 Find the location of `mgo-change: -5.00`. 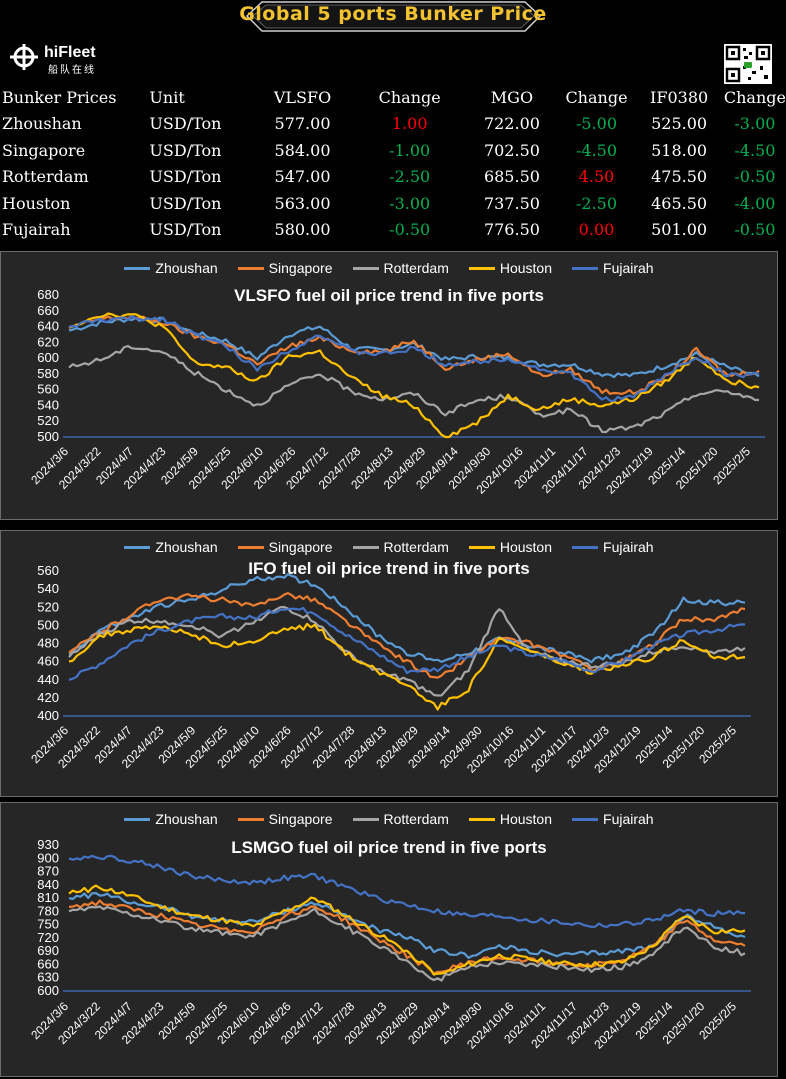

mgo-change: -5.00 is located at coordinates (596, 124).